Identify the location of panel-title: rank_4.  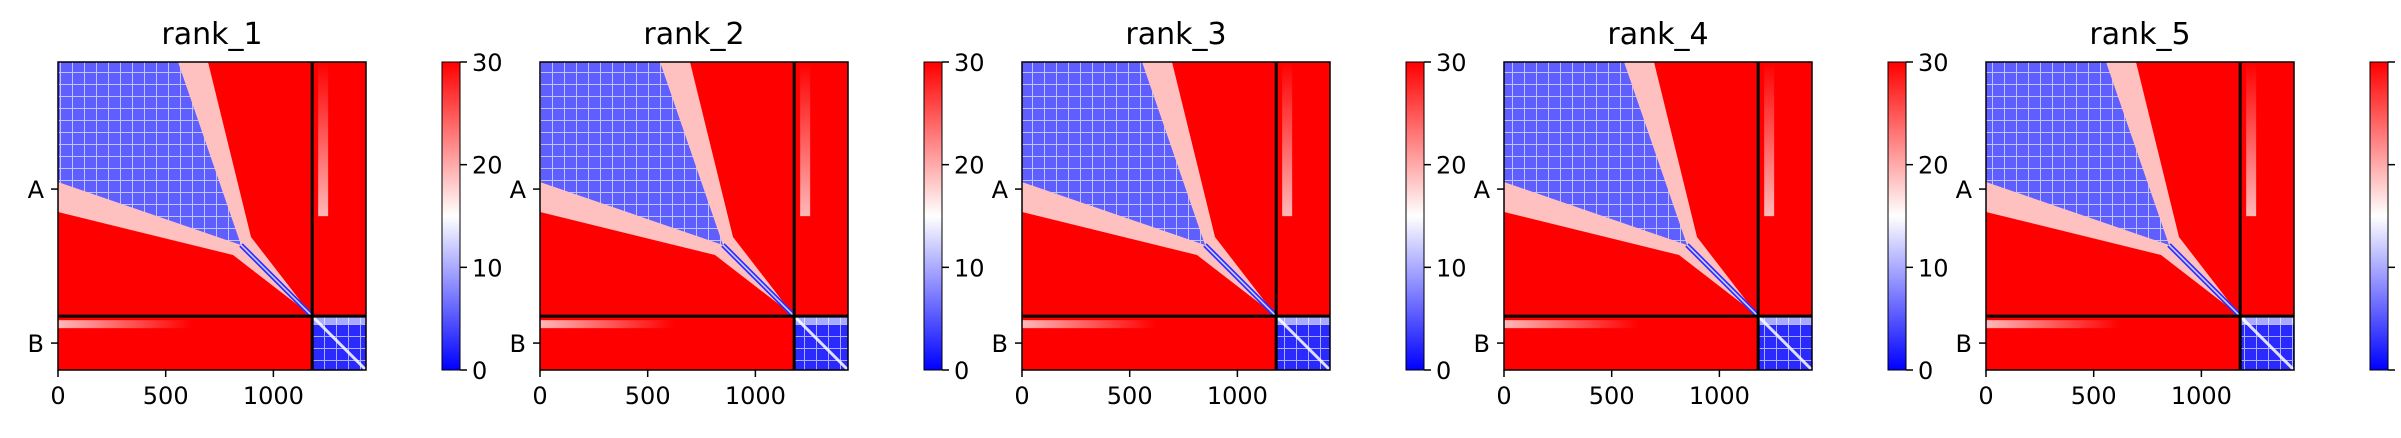
(1657, 34).